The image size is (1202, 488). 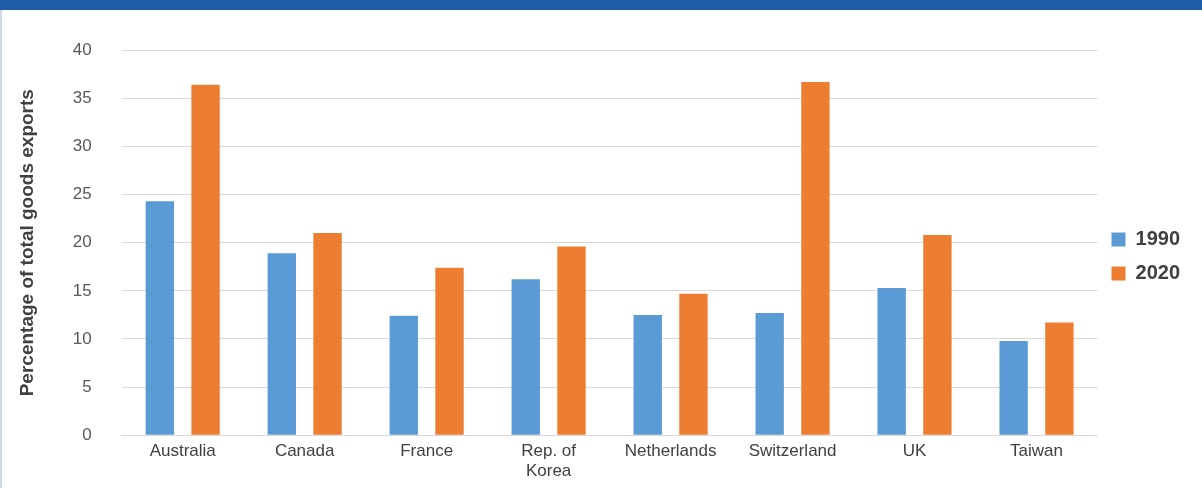 What do you see at coordinates (304, 451) in the screenshot?
I see `x-tick-label: Canada` at bounding box center [304, 451].